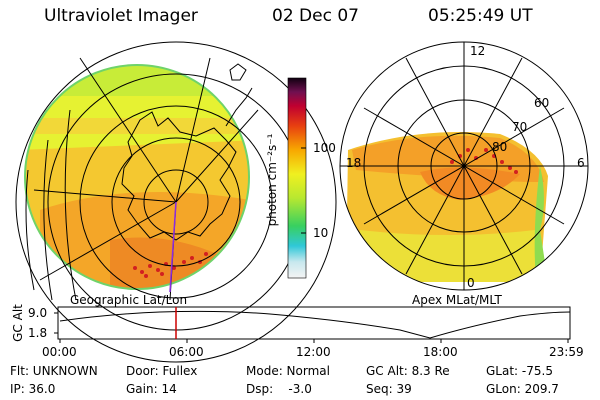 This screenshot has width=600, height=400. Describe the element at coordinates (33, 389) in the screenshot. I see `status-ip: IP: 36.0` at that location.